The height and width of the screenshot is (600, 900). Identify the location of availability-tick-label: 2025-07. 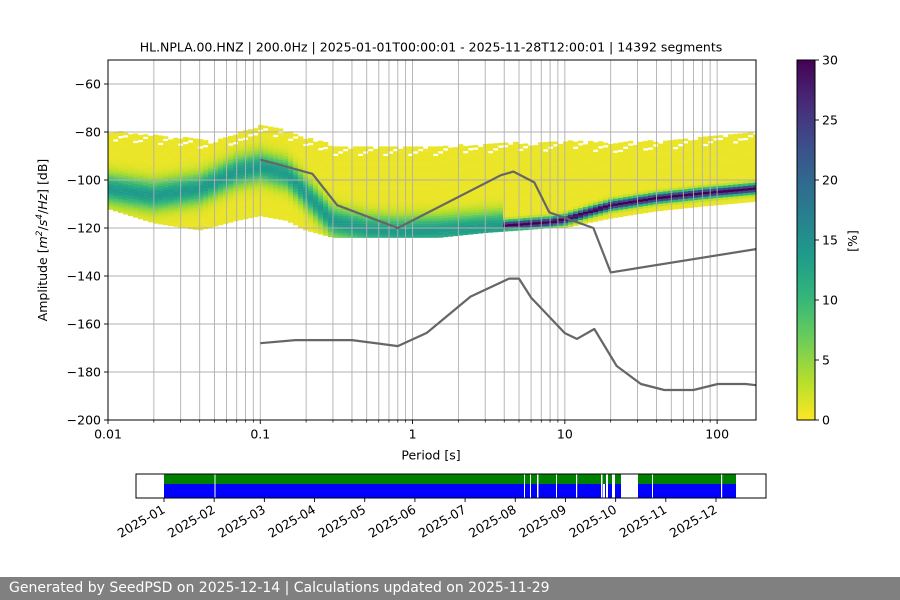
(442, 521).